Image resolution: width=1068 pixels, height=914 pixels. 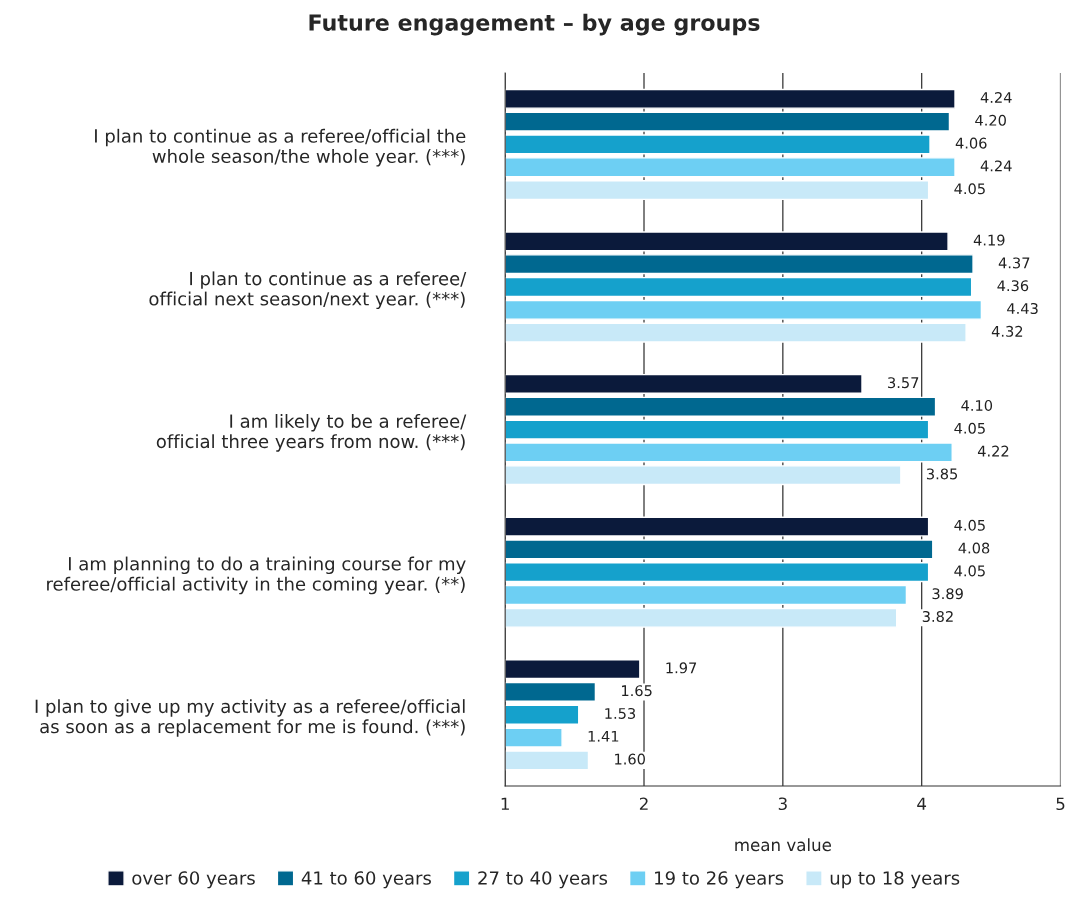 What do you see at coordinates (250, 718) in the screenshot?
I see `y-tick-label: I plan to give up my activity as a referee/official as soon as a replacement for me is found. (***)` at bounding box center [250, 718].